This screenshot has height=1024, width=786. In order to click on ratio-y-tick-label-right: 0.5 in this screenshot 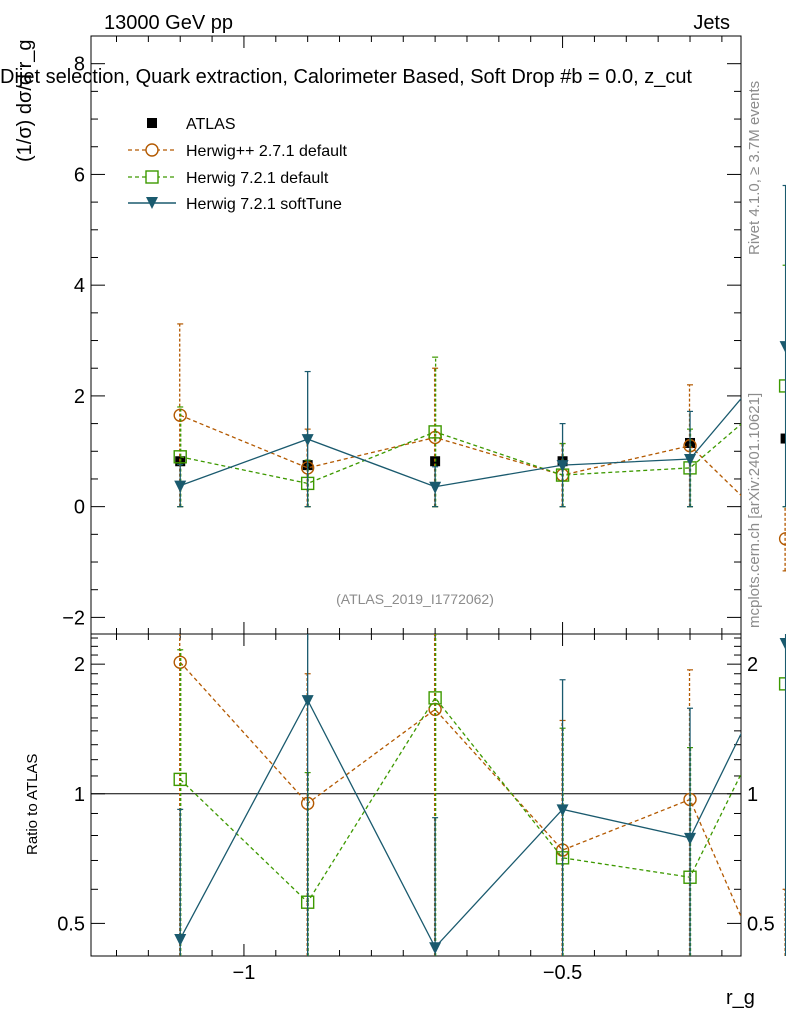, I will do `click(761, 924)`.